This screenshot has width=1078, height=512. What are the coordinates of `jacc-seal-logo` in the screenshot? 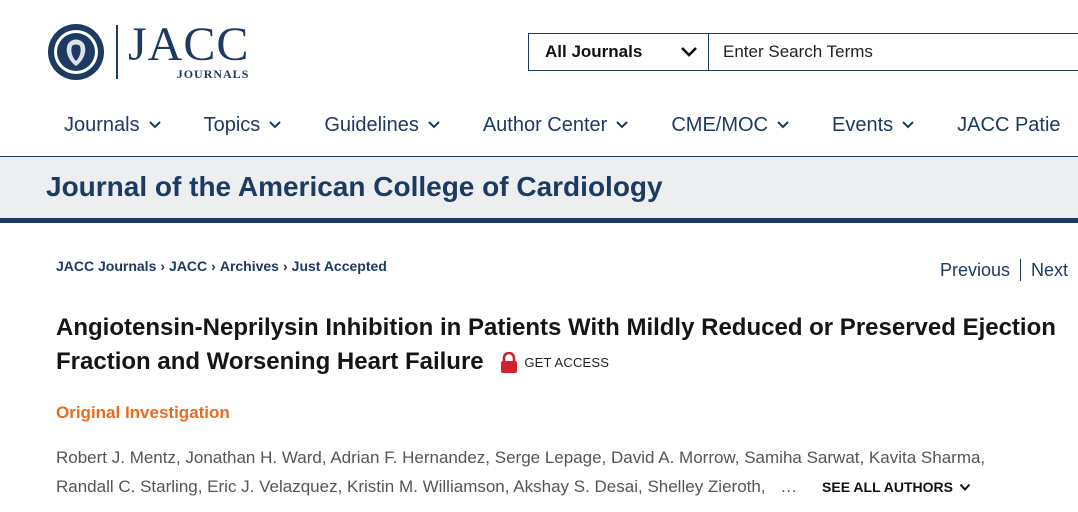 It's located at (76, 52).